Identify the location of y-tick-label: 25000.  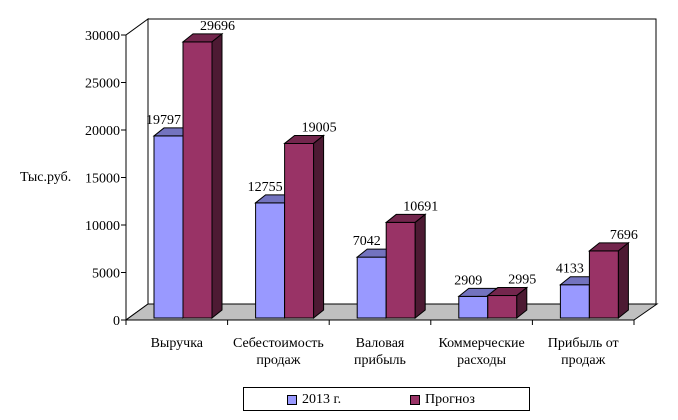
(102, 84).